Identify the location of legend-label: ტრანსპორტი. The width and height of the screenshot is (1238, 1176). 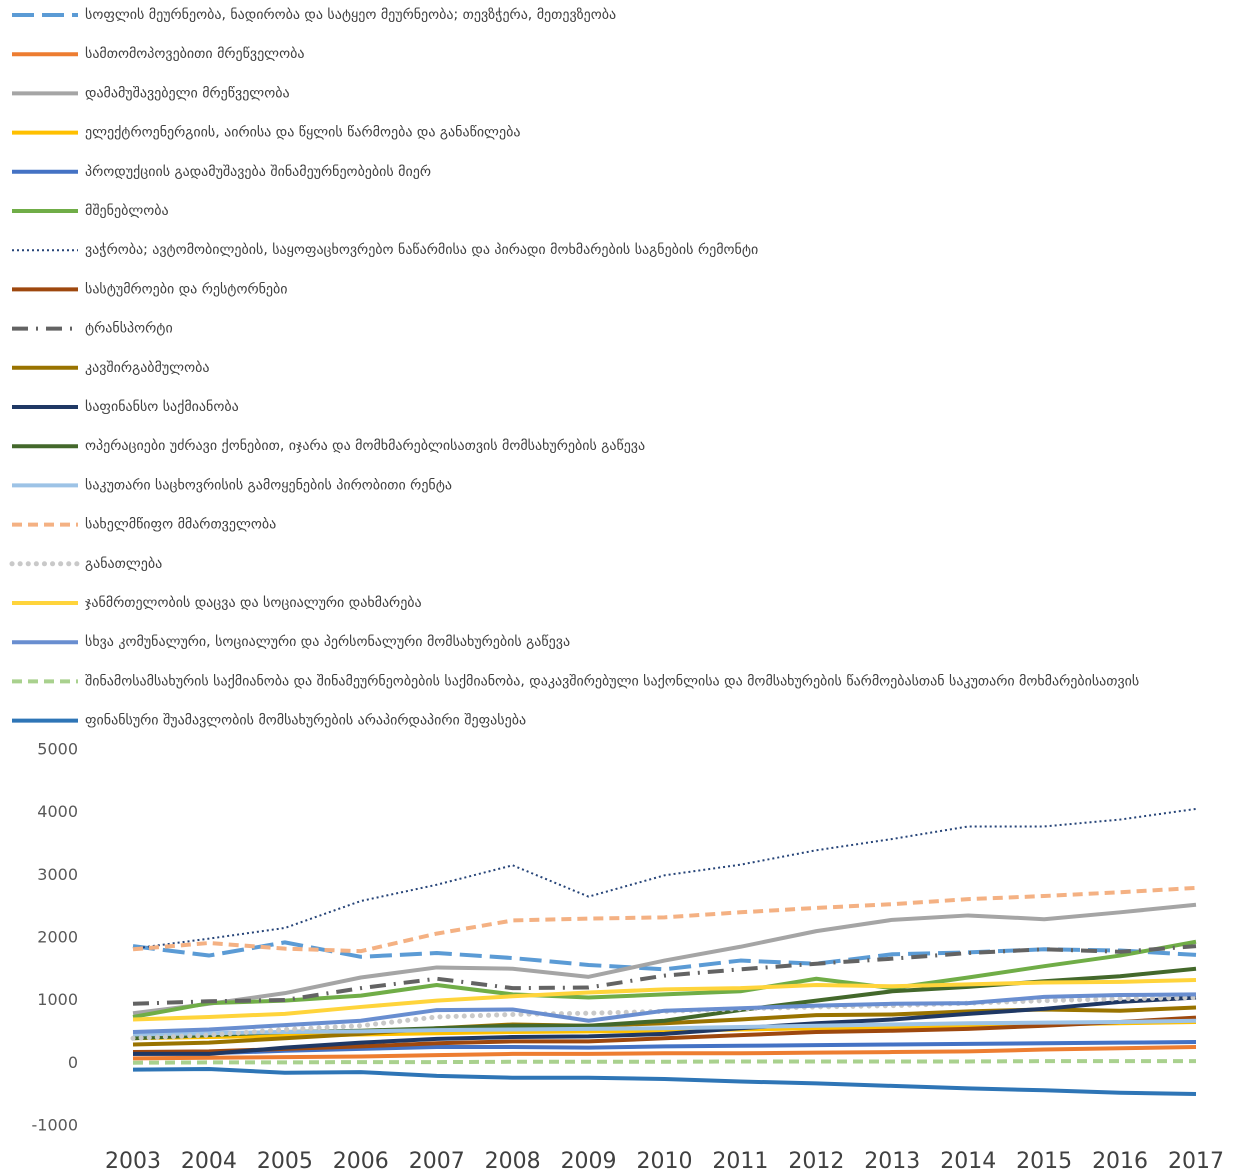
(129, 328).